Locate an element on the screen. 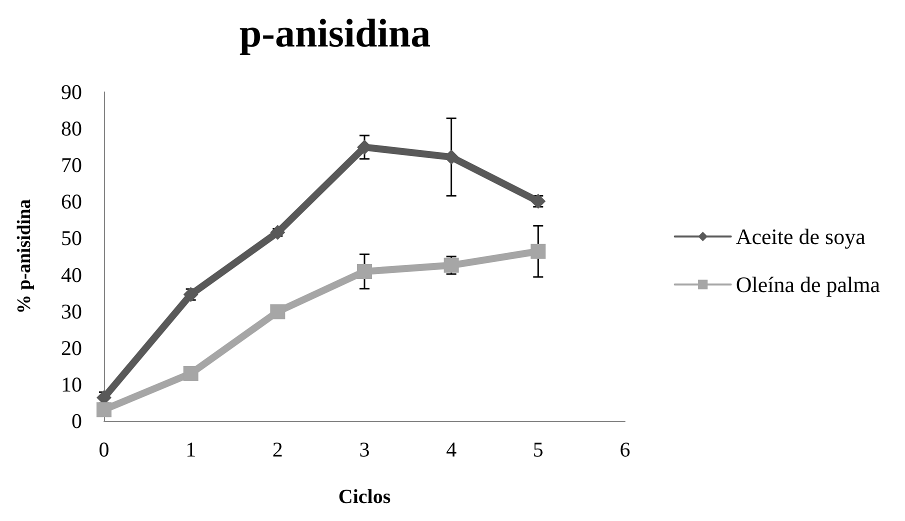  x-tick-label: 0 is located at coordinates (104, 450).